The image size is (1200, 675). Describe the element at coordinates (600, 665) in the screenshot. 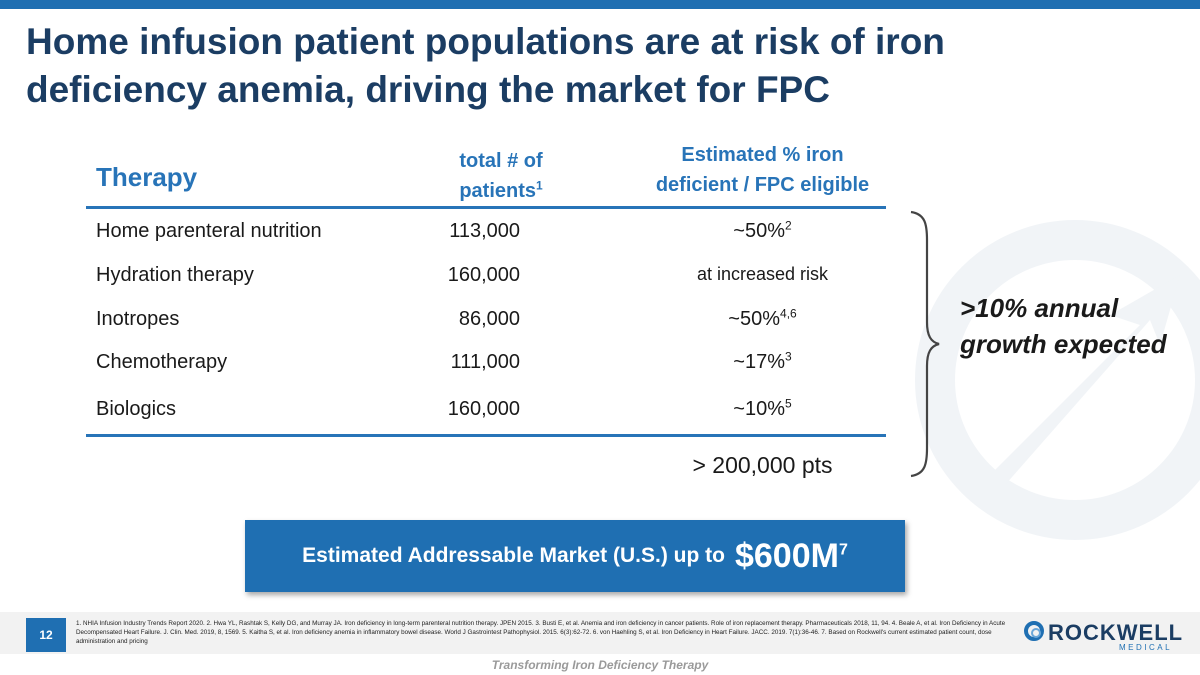

I see `footer-tagline: Transforming Iron Deficiency Therapy` at that location.